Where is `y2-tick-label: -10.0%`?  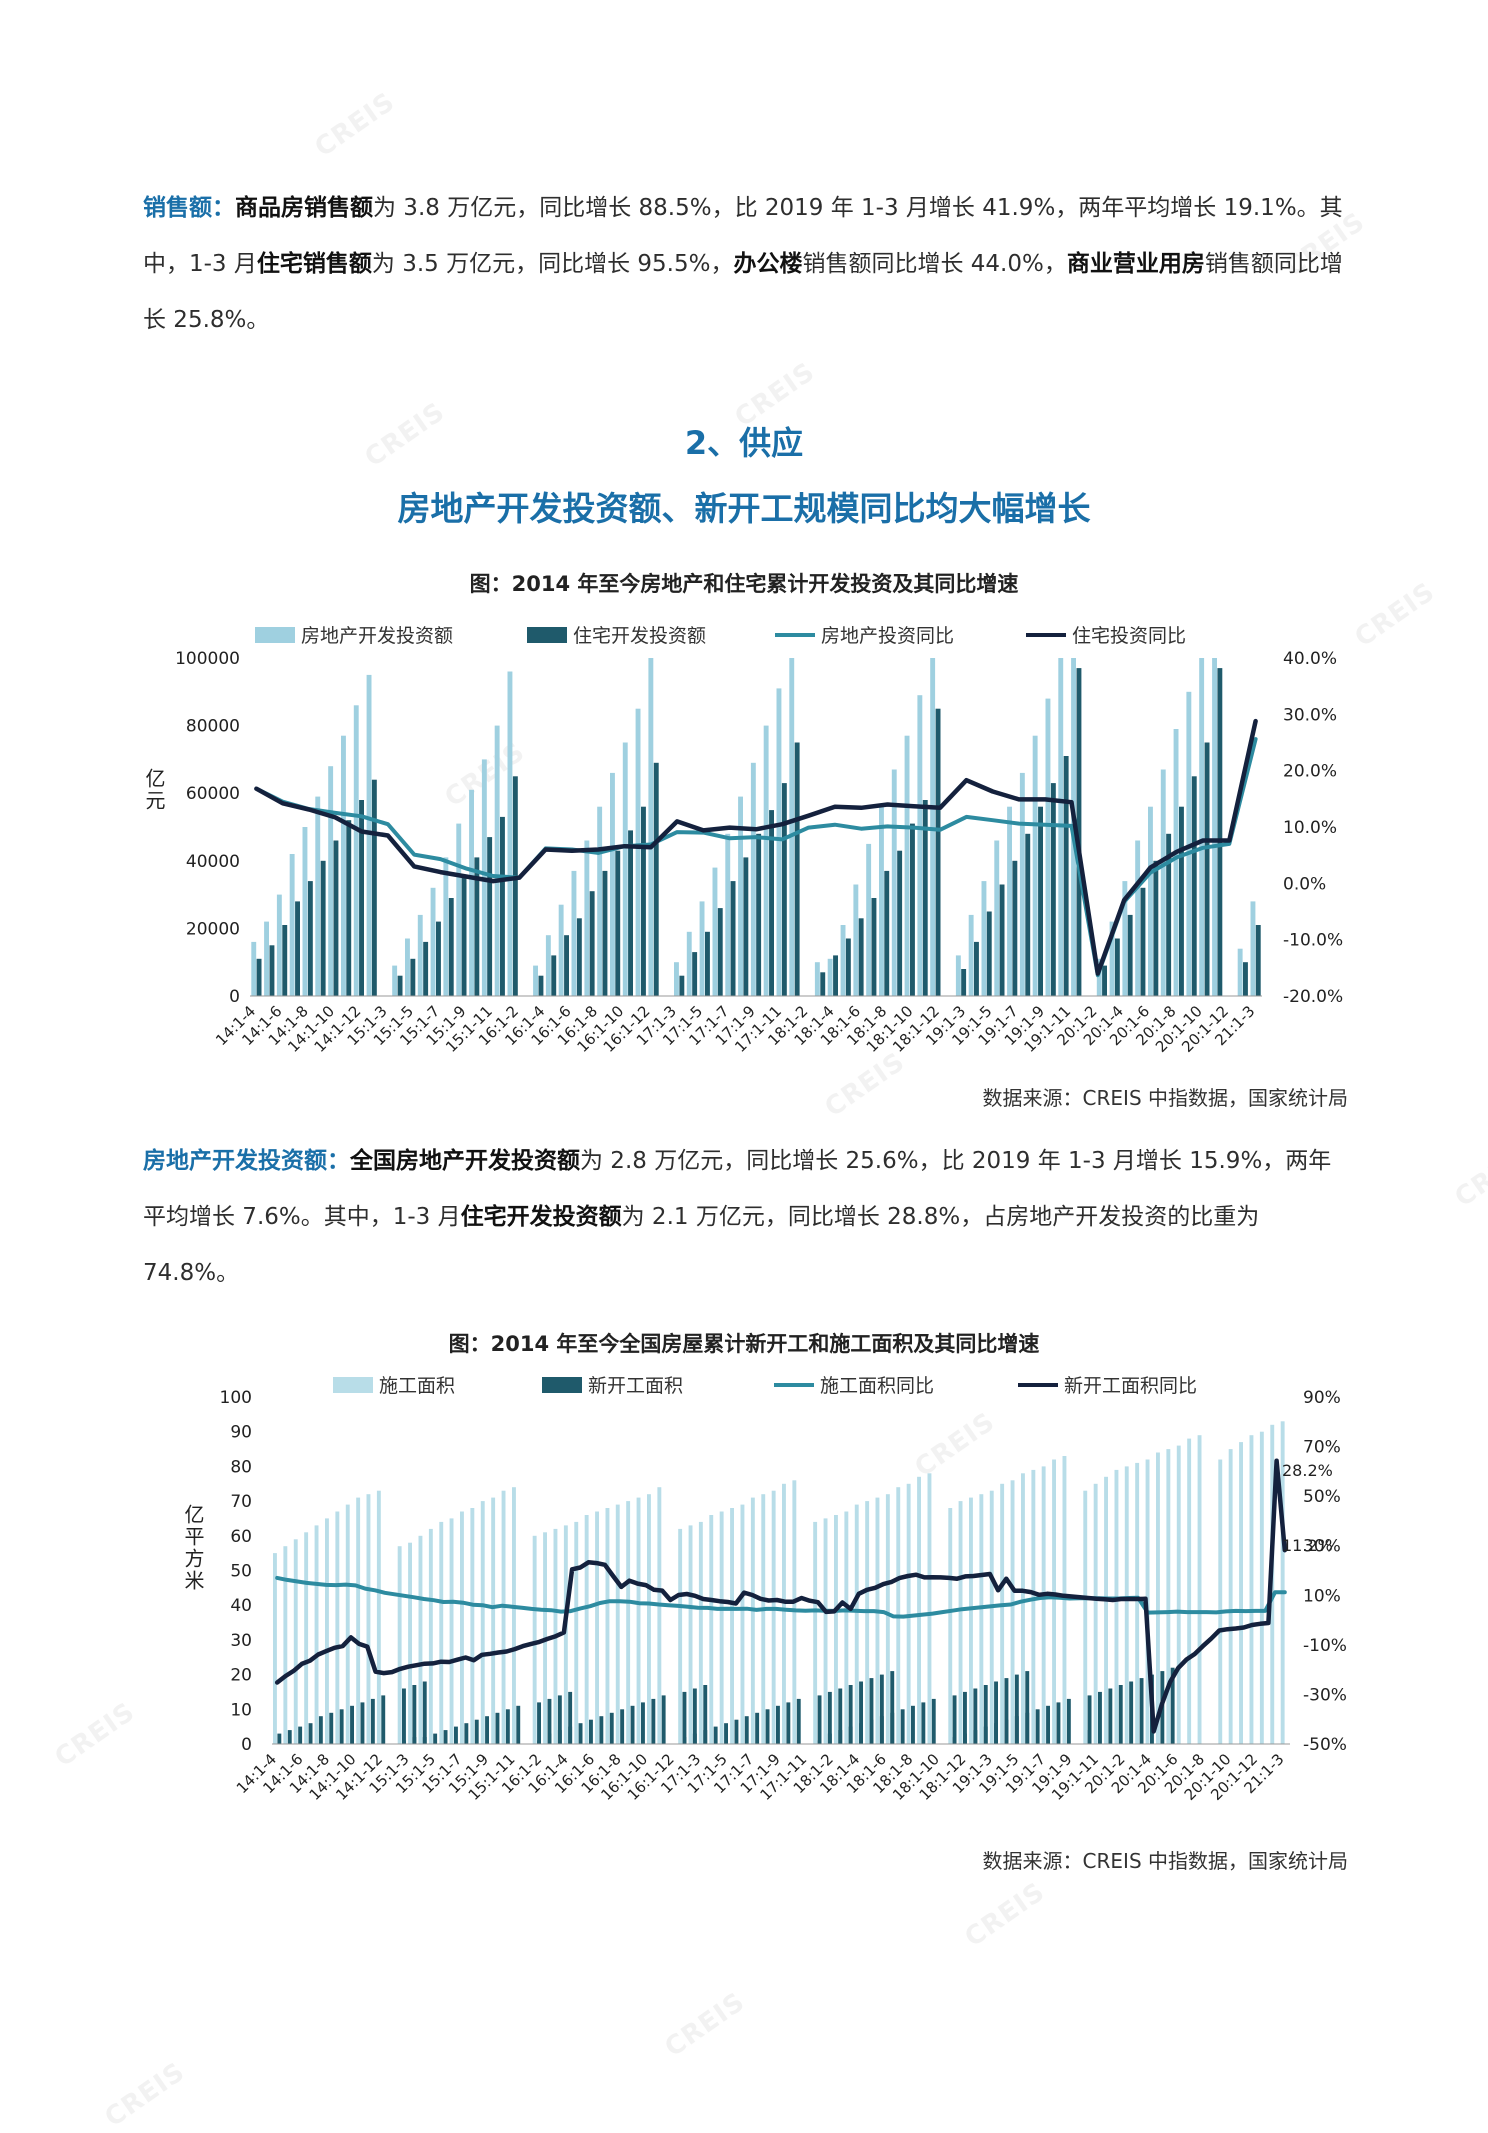 y2-tick-label: -10.0% is located at coordinates (1313, 941).